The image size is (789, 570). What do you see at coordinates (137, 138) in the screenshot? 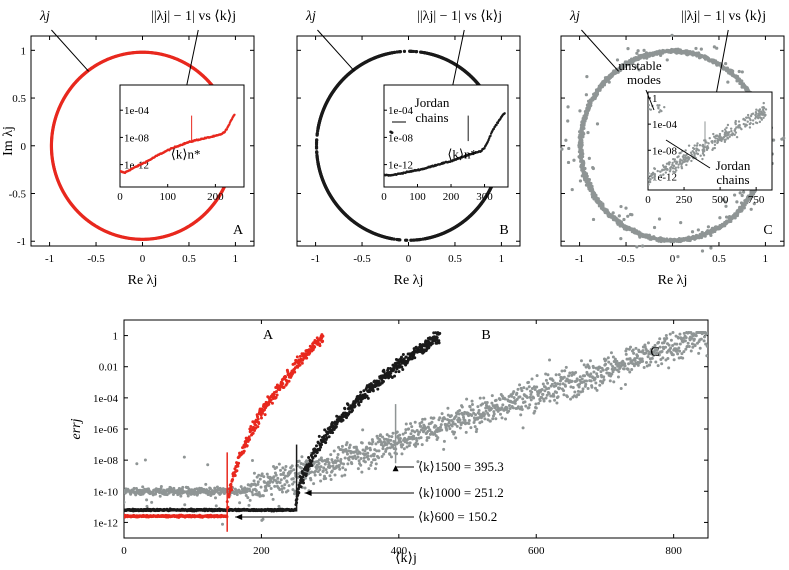
I see `inset-y-tick-label: 1e-08` at bounding box center [137, 138].